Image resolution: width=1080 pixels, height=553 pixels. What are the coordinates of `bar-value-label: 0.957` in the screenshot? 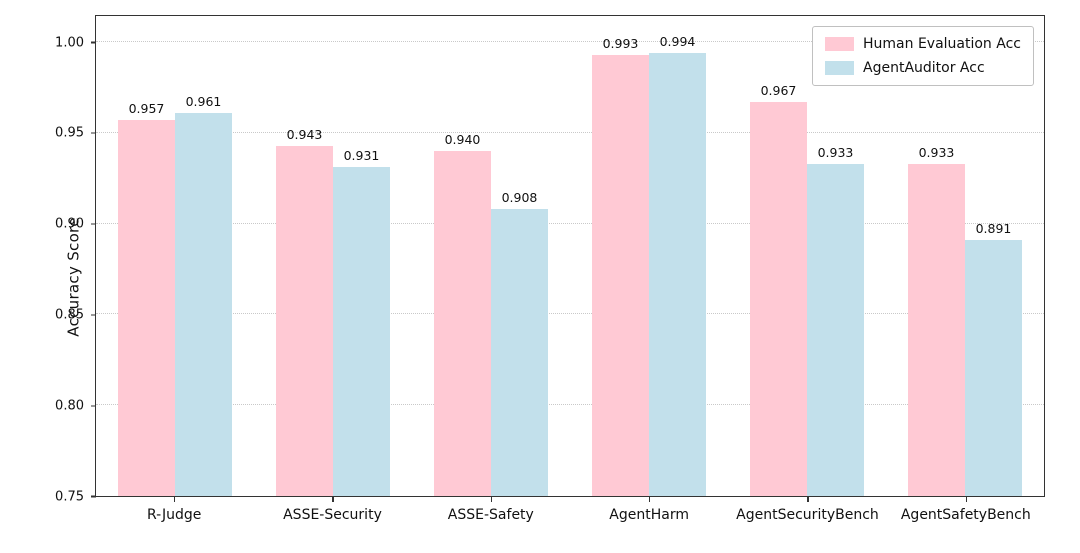 It's located at (146, 109).